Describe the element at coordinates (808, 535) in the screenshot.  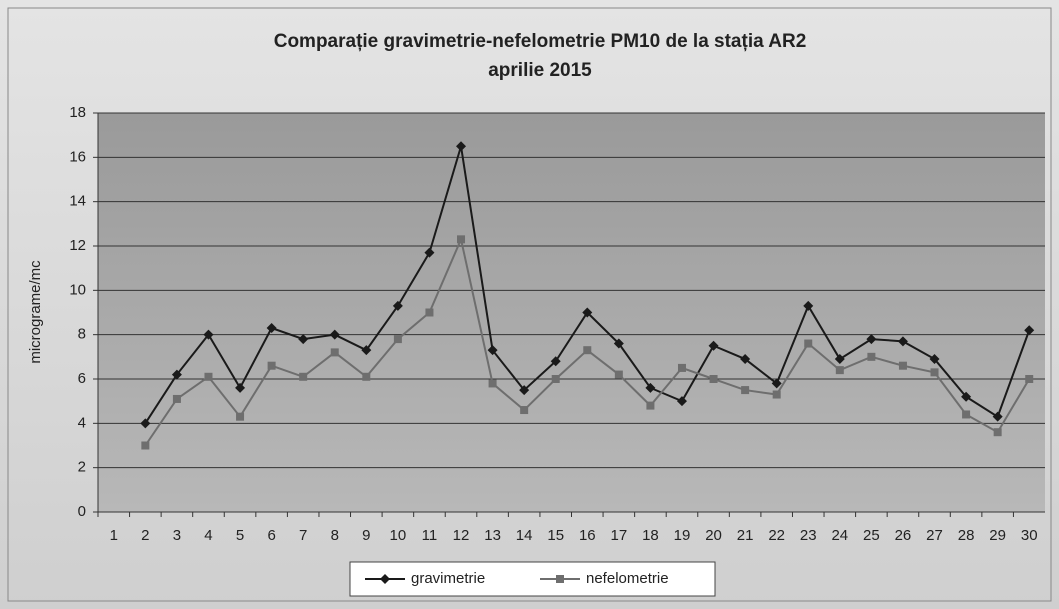
I see `x-tick-label: 23` at that location.